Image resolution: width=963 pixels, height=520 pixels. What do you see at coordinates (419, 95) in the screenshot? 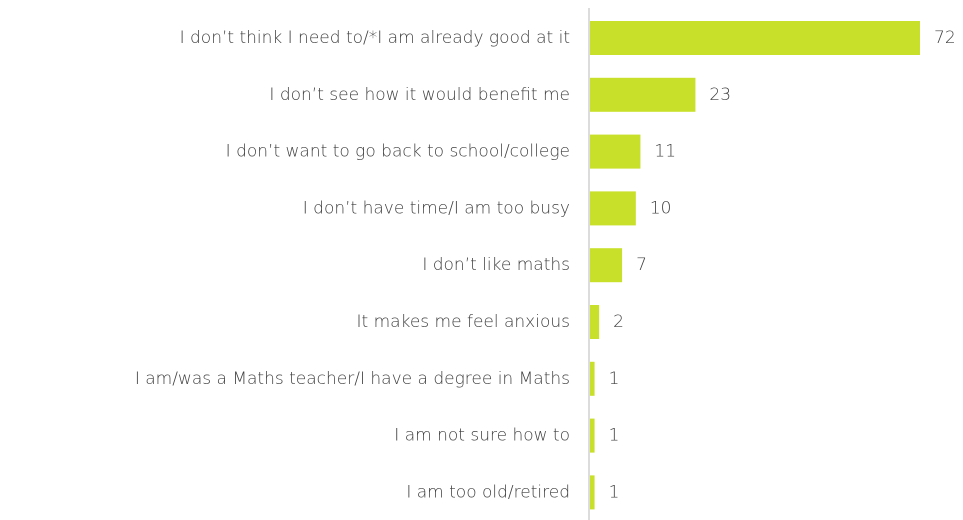
I see `category-label: I don’t see how it would benefit me` at bounding box center [419, 95].